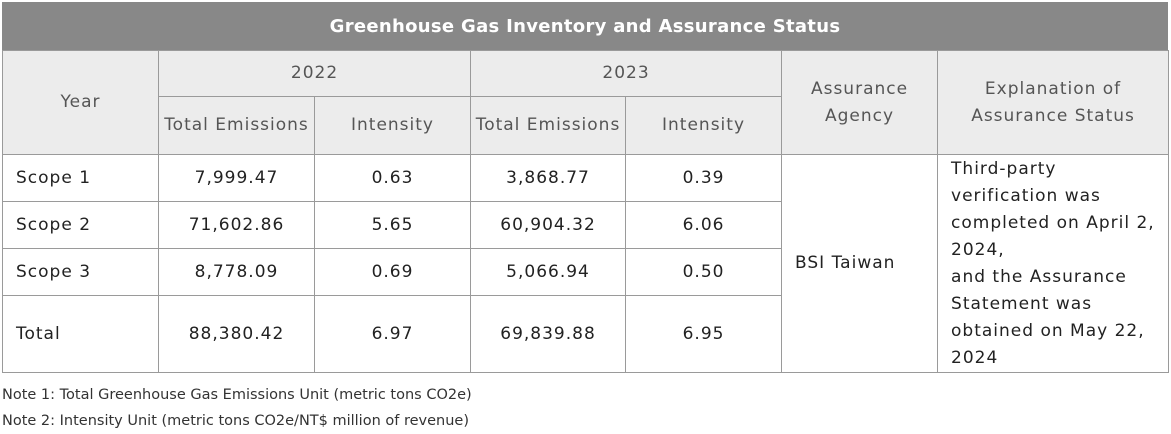 The image size is (1171, 434). I want to click on assurance-agency-cell: BSI Taiwan, so click(860, 263).